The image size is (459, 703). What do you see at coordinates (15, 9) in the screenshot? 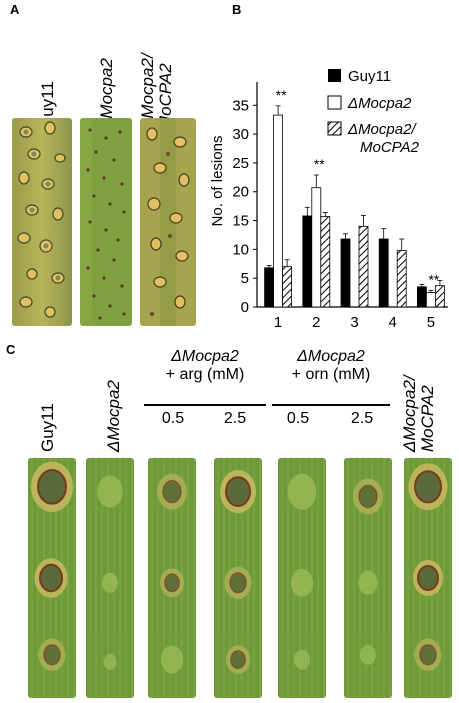
I see `panel-a-letter: A` at bounding box center [15, 9].